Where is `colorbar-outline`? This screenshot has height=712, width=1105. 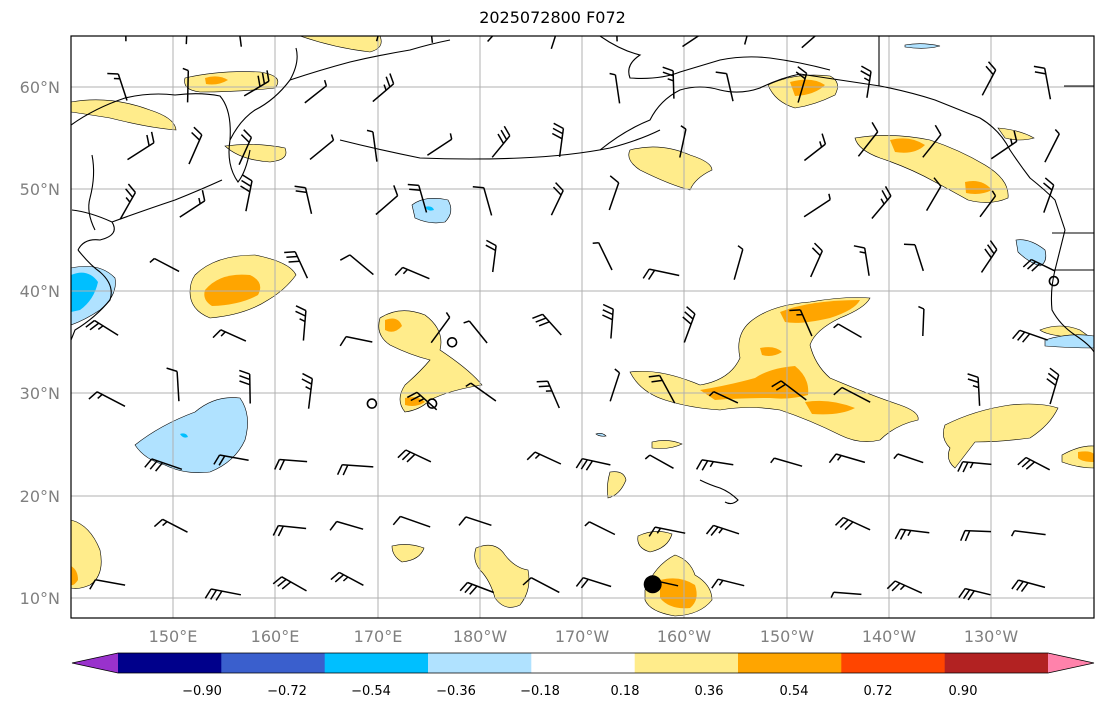
colorbar-outline is located at coordinates (583, 663).